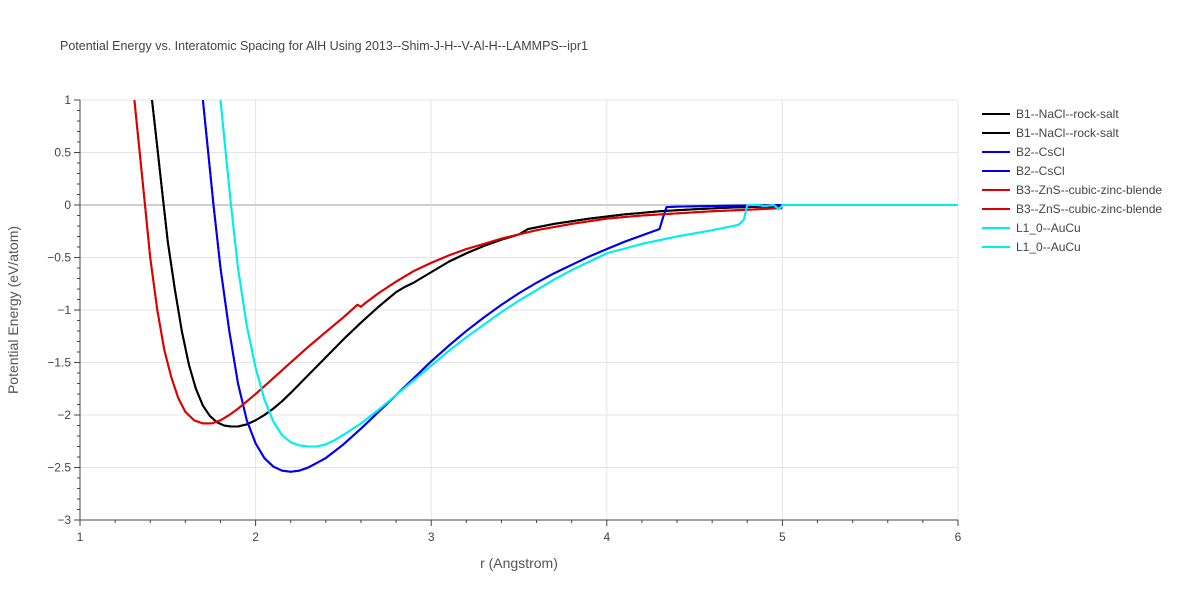 This screenshot has width=1200, height=600. What do you see at coordinates (519, 563) in the screenshot?
I see `x-axis-title: r (Angstrom)` at bounding box center [519, 563].